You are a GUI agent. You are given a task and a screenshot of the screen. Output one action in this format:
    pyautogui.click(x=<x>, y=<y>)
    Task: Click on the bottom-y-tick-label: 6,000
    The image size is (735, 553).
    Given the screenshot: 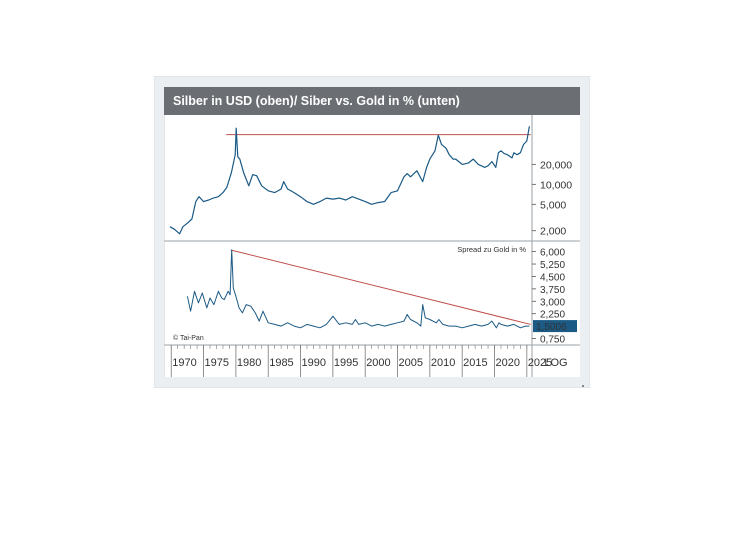 What is the action you would take?
    pyautogui.click(x=552, y=253)
    